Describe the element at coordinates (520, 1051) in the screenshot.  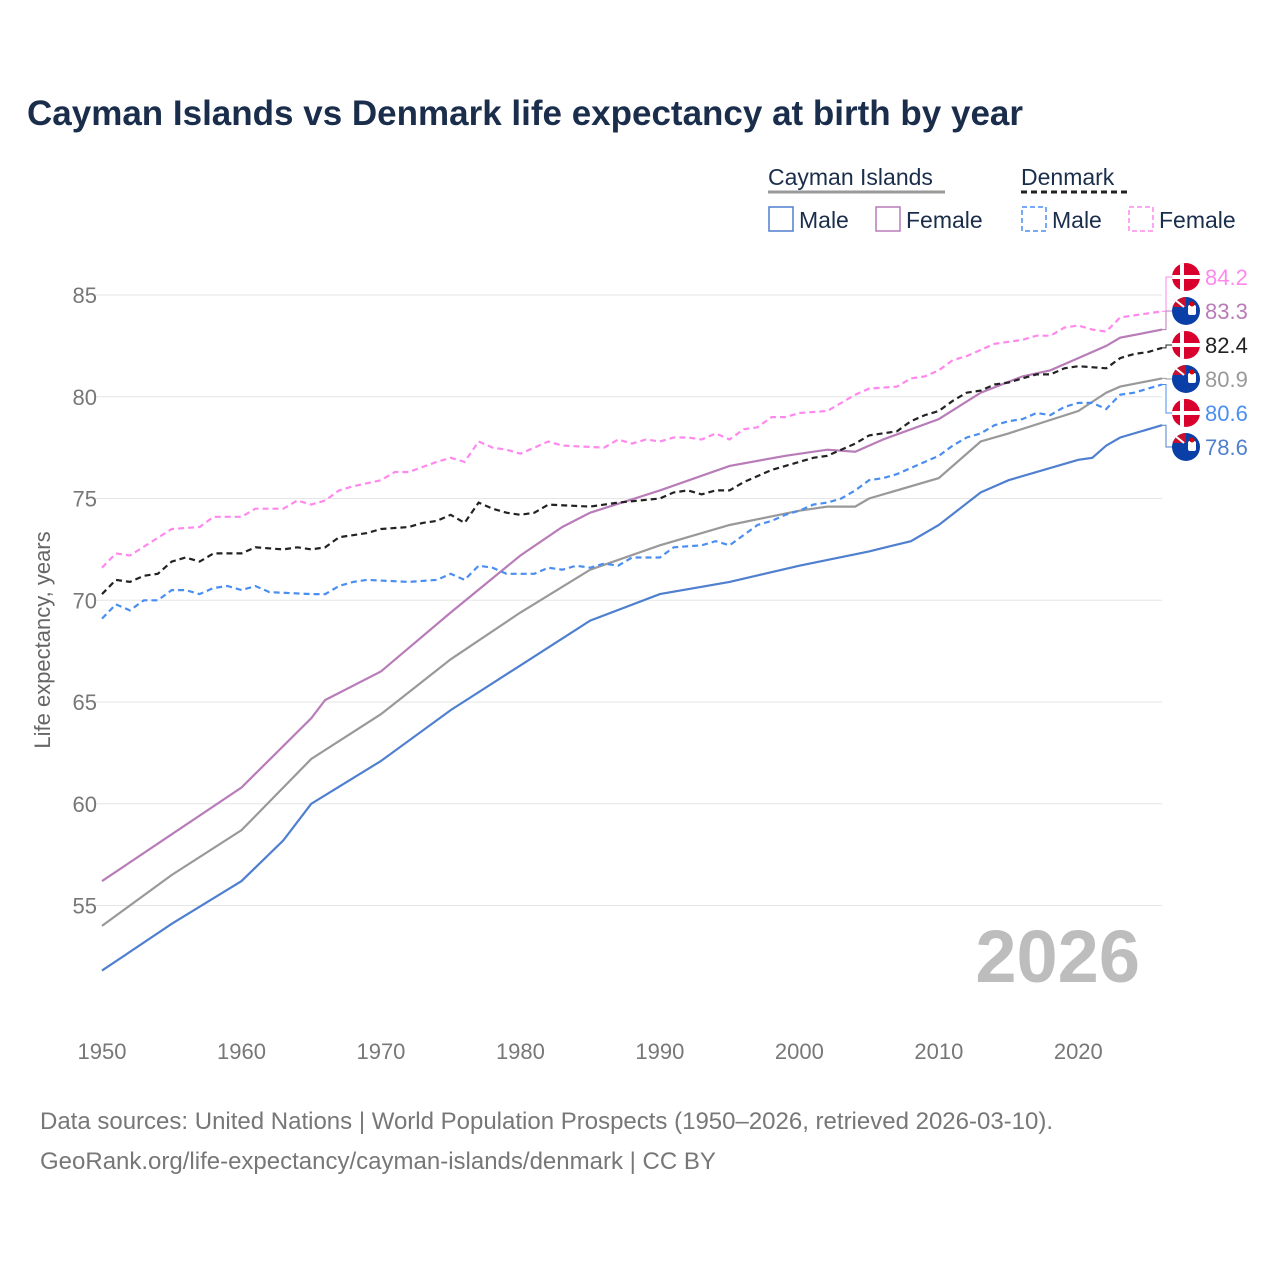
I see `x-tick-label: 1980` at that location.